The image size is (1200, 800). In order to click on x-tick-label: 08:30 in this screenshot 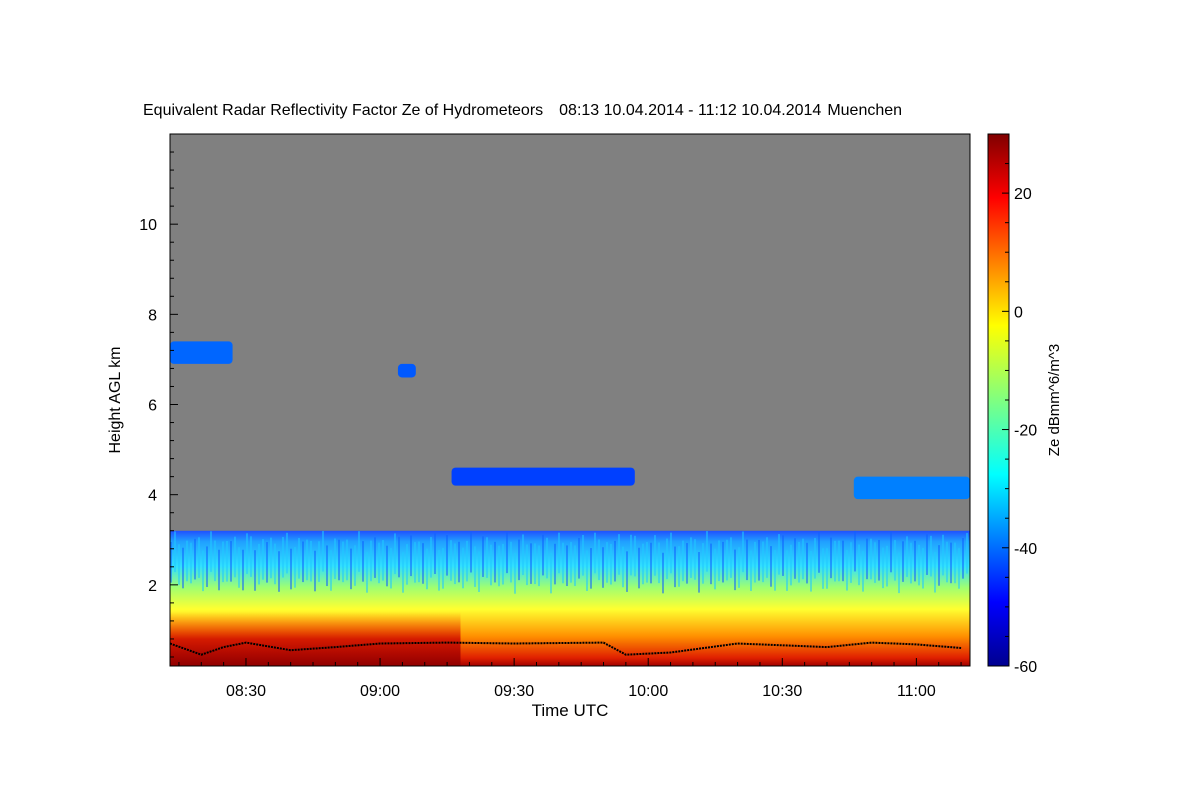, I will do `click(246, 691)`.